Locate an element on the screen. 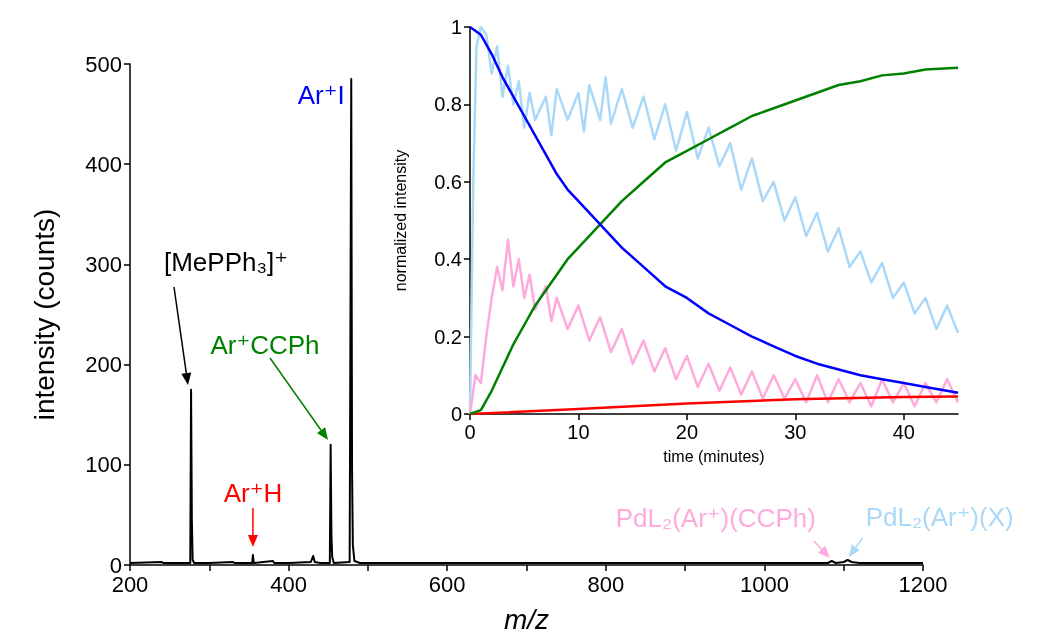  y-tick-label: 400 is located at coordinates (103, 164).